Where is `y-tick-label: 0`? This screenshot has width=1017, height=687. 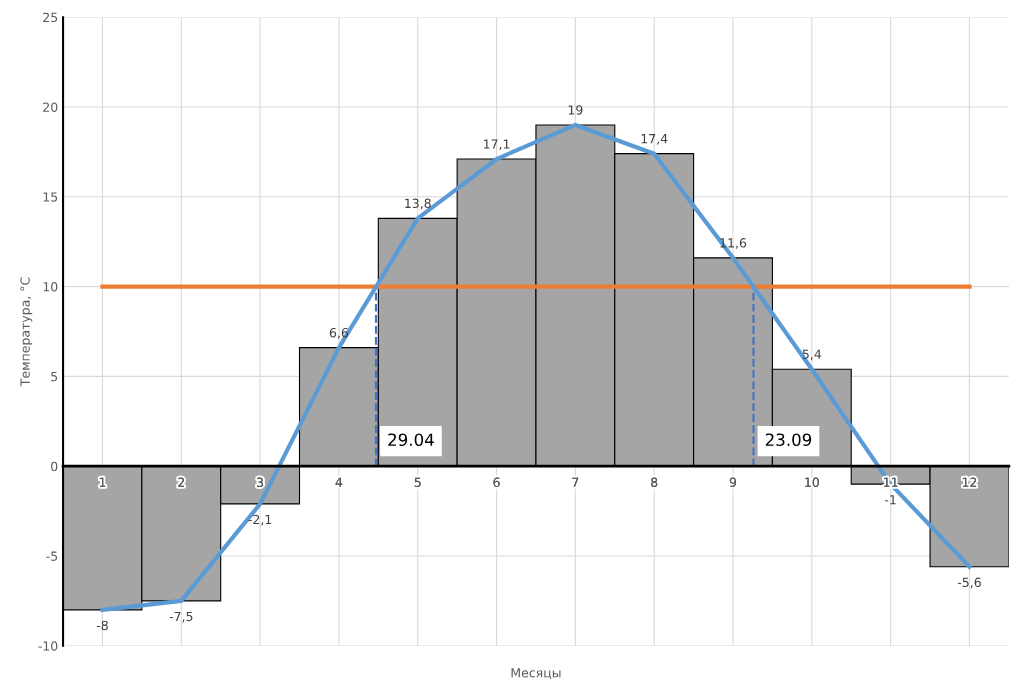 y-tick-label: 0 is located at coordinates (54, 466).